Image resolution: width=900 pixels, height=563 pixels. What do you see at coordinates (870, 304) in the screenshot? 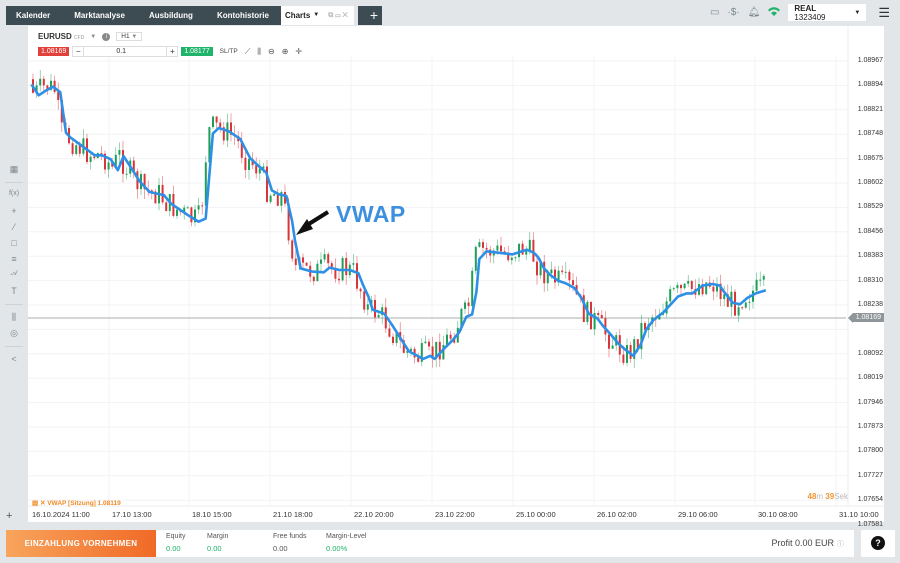
I see `price-tick: 1.08238` at bounding box center [870, 304].